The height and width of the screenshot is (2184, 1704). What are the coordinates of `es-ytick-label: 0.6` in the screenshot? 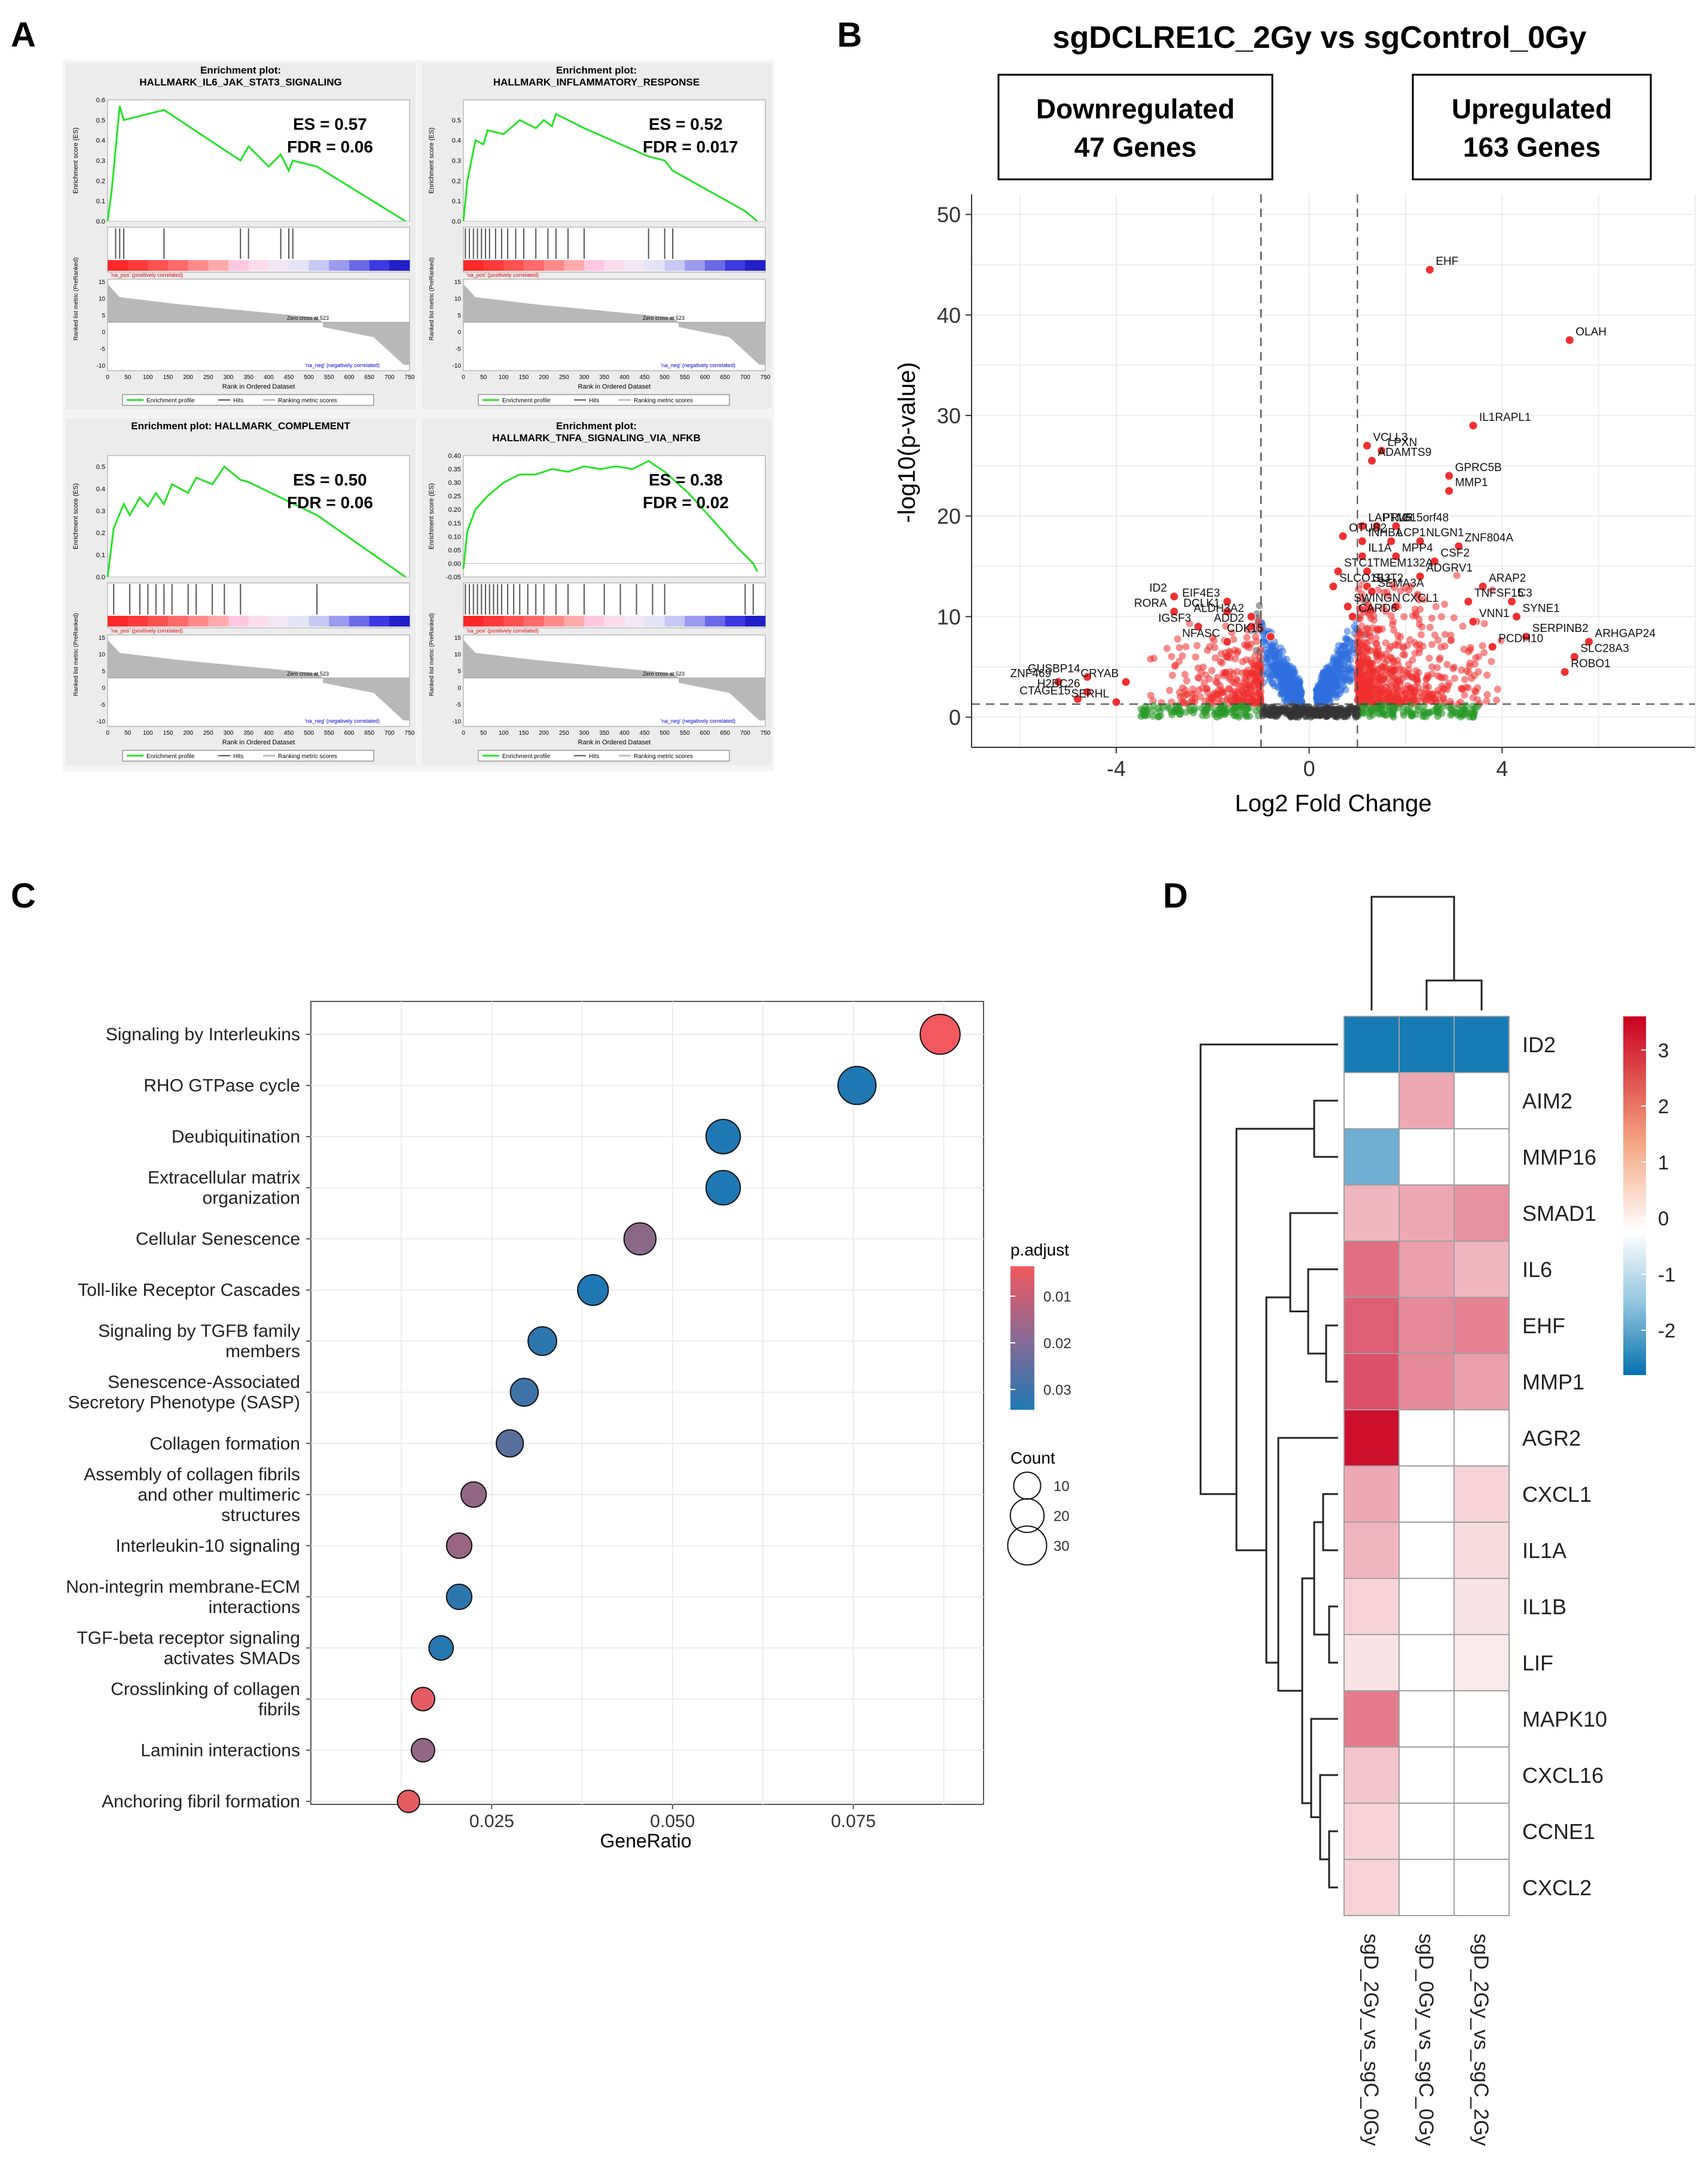 It's located at (100, 100).